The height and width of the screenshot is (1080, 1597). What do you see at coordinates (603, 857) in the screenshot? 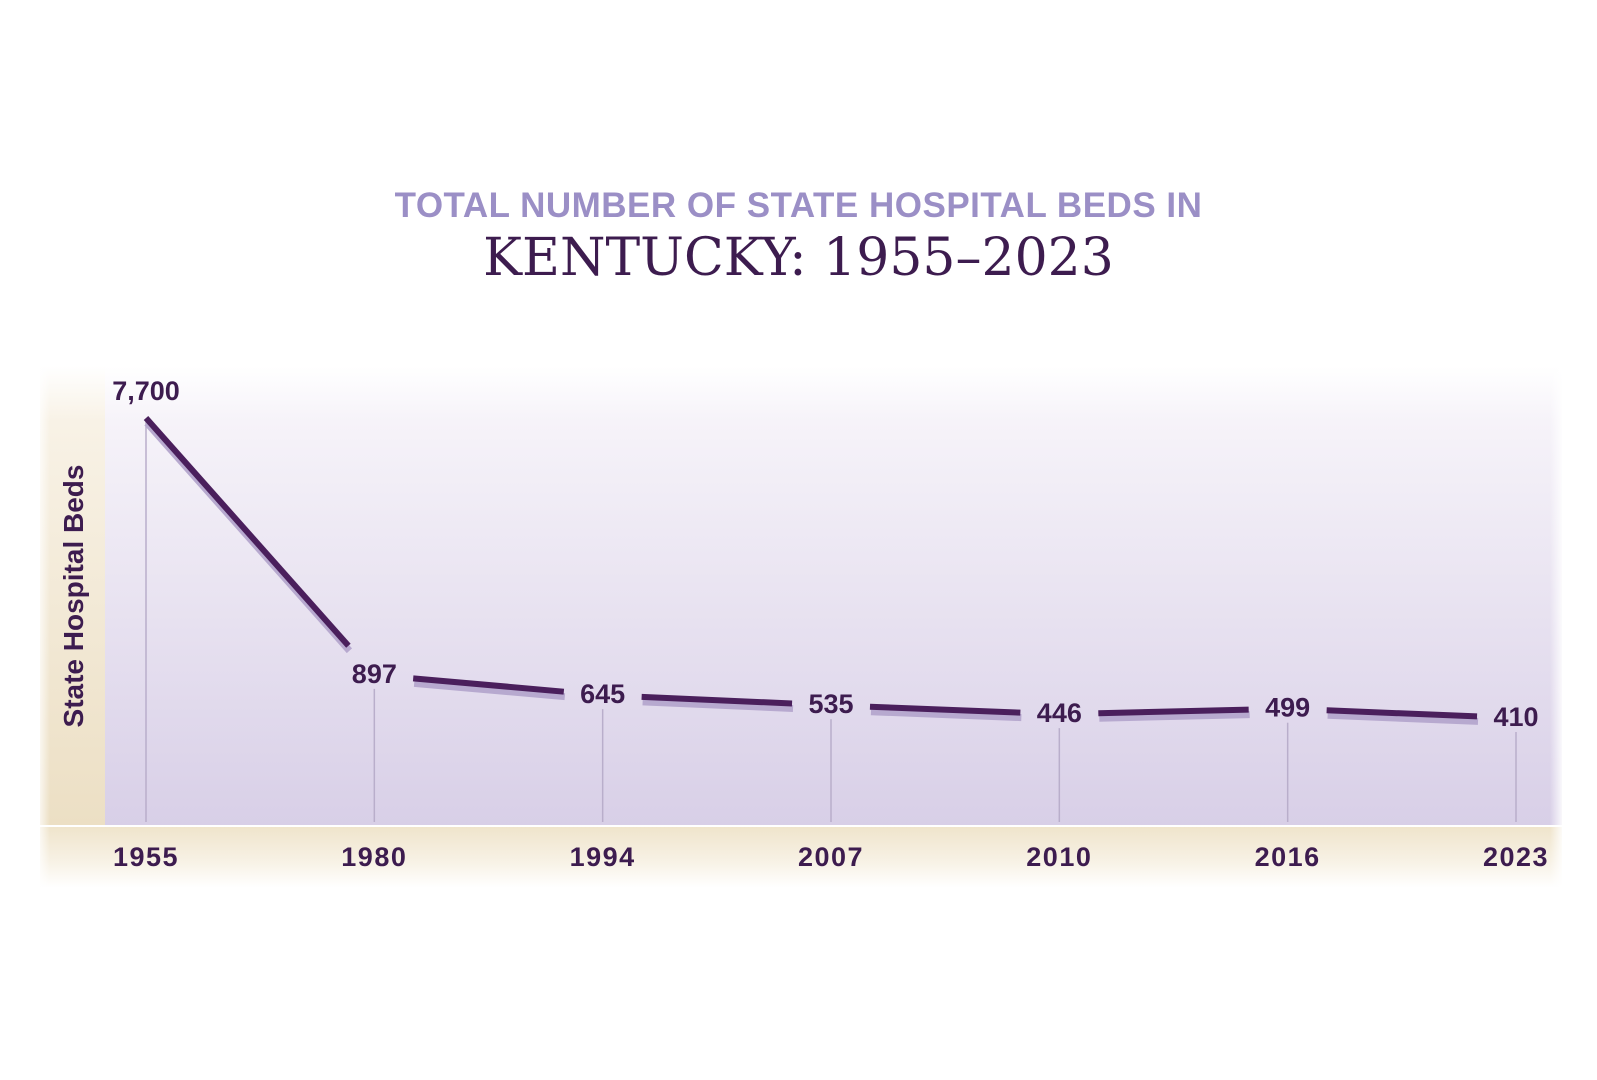
I see `x-tick-label-1994: 1994` at bounding box center [603, 857].